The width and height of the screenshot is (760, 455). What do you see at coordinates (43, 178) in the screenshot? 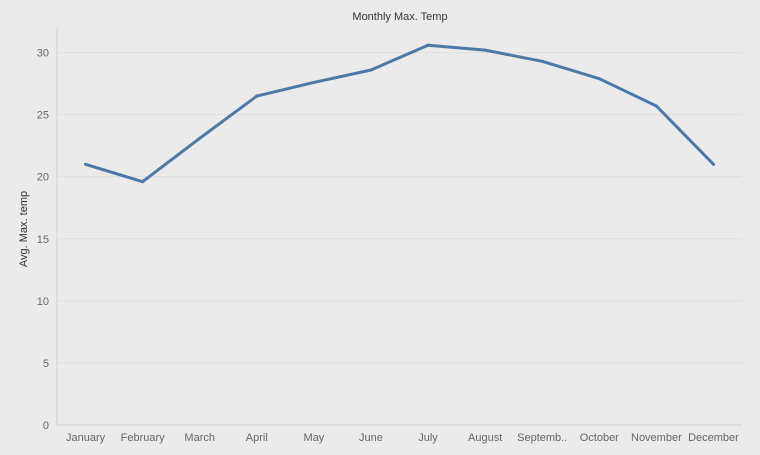
I see `y-tick-label: 20` at bounding box center [43, 178].